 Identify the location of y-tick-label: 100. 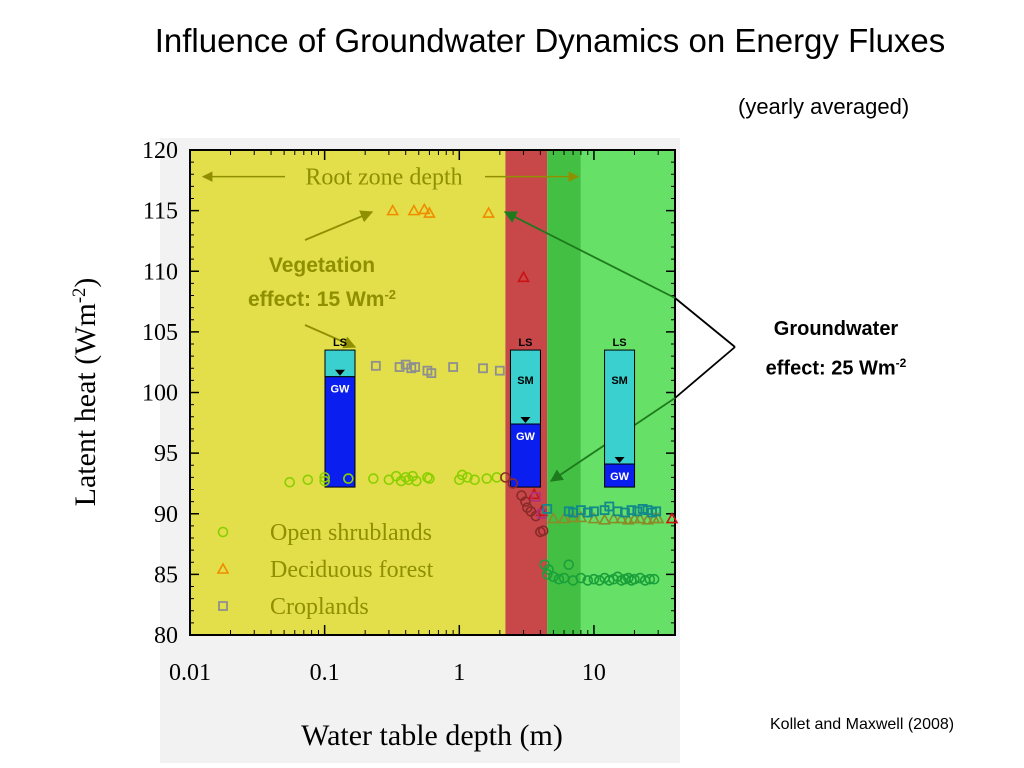
(160, 394).